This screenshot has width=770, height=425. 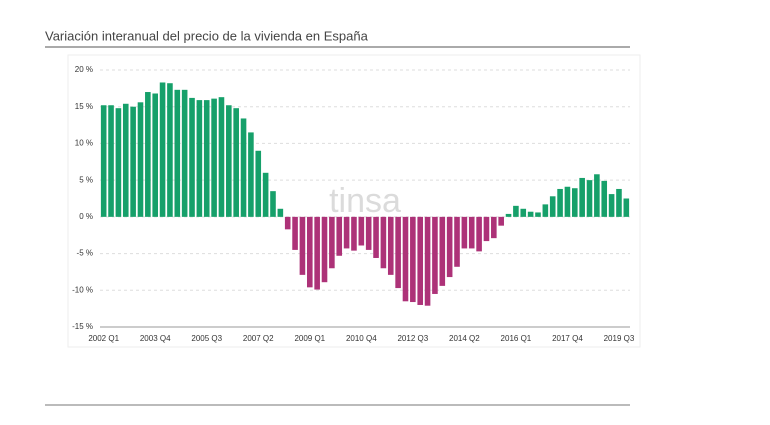 I want to click on x-tick-label: 2002 Q1, so click(x=103, y=338).